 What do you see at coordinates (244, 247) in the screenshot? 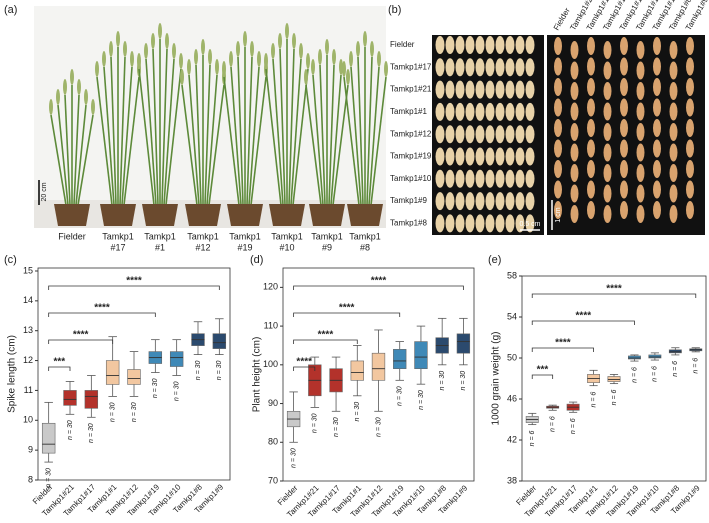
I see `plant-label: #19` at bounding box center [244, 247].